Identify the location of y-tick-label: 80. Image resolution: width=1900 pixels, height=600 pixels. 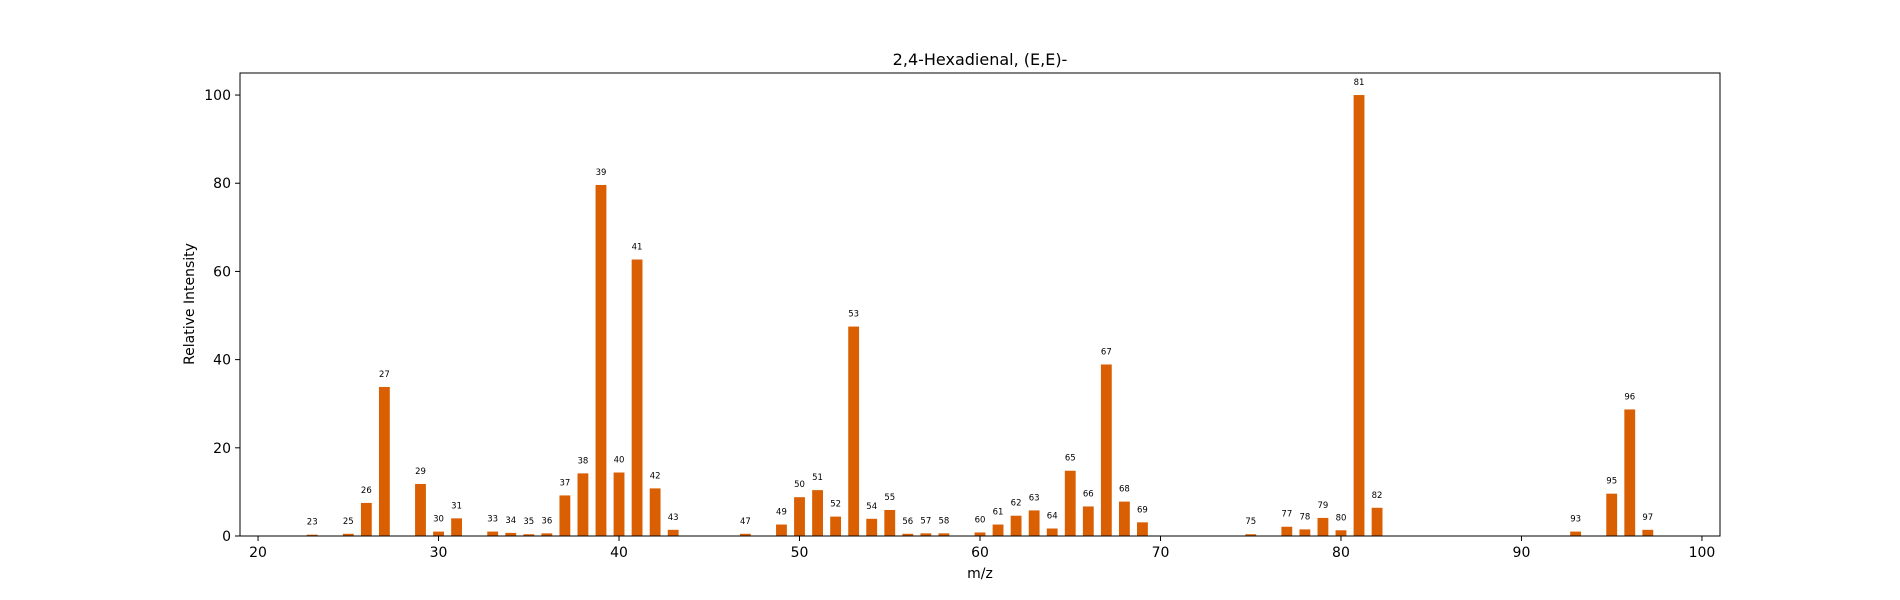
(222, 184).